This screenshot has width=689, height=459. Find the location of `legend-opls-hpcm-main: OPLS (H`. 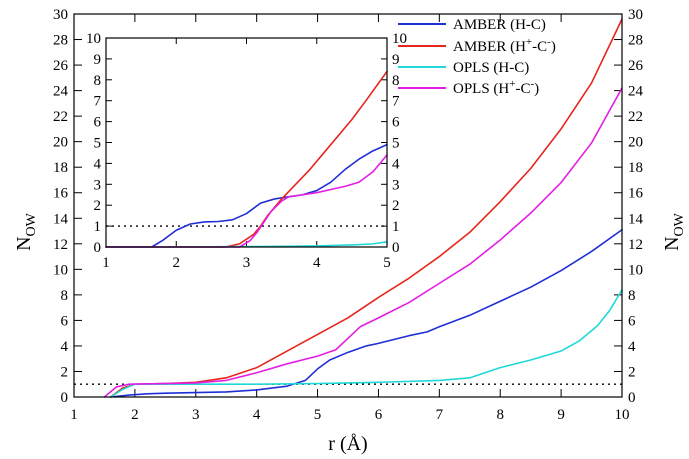

legend-opls-hpcm-main: OPLS (H is located at coordinates (481, 89).